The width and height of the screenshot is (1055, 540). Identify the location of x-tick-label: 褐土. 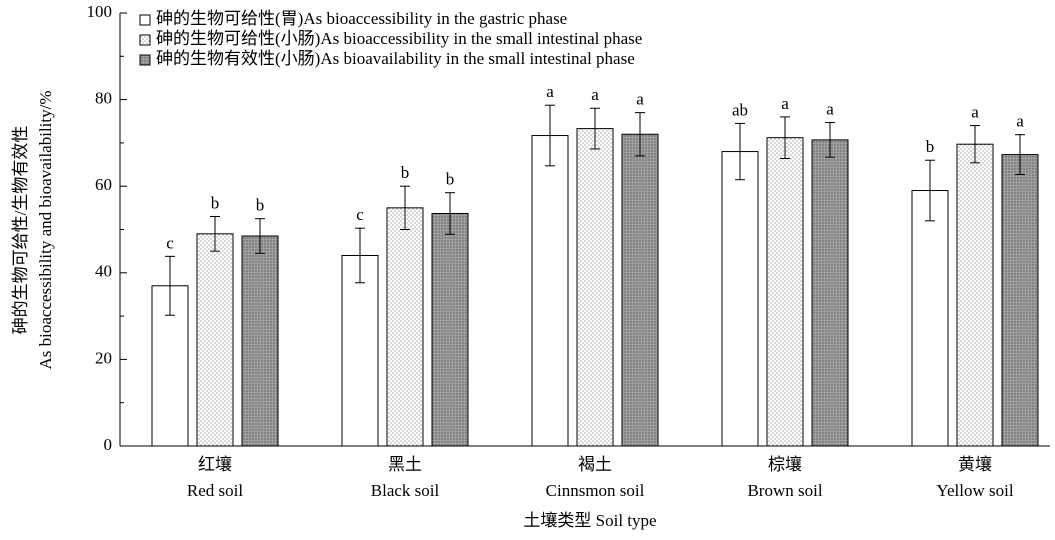
(595, 464).